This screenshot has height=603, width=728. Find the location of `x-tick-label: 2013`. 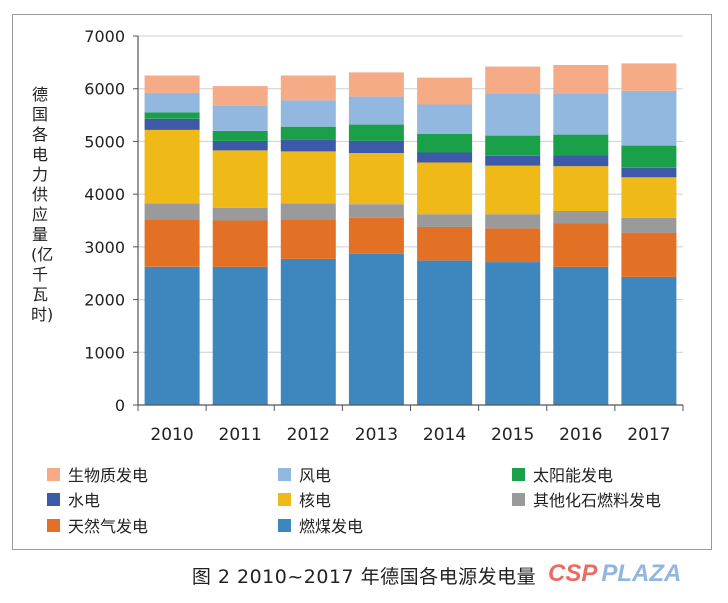

x-tick-label: 2013 is located at coordinates (376, 435).